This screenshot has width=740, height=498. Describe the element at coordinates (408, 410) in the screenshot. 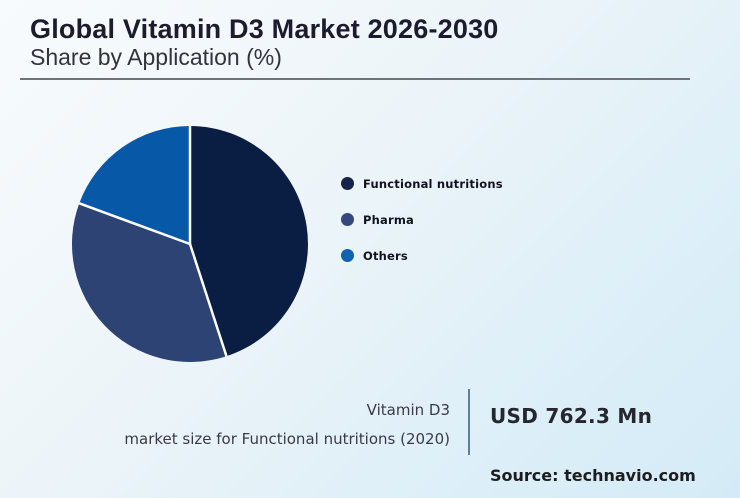

I see `chart-note-line1: Vitamin D3` at that location.